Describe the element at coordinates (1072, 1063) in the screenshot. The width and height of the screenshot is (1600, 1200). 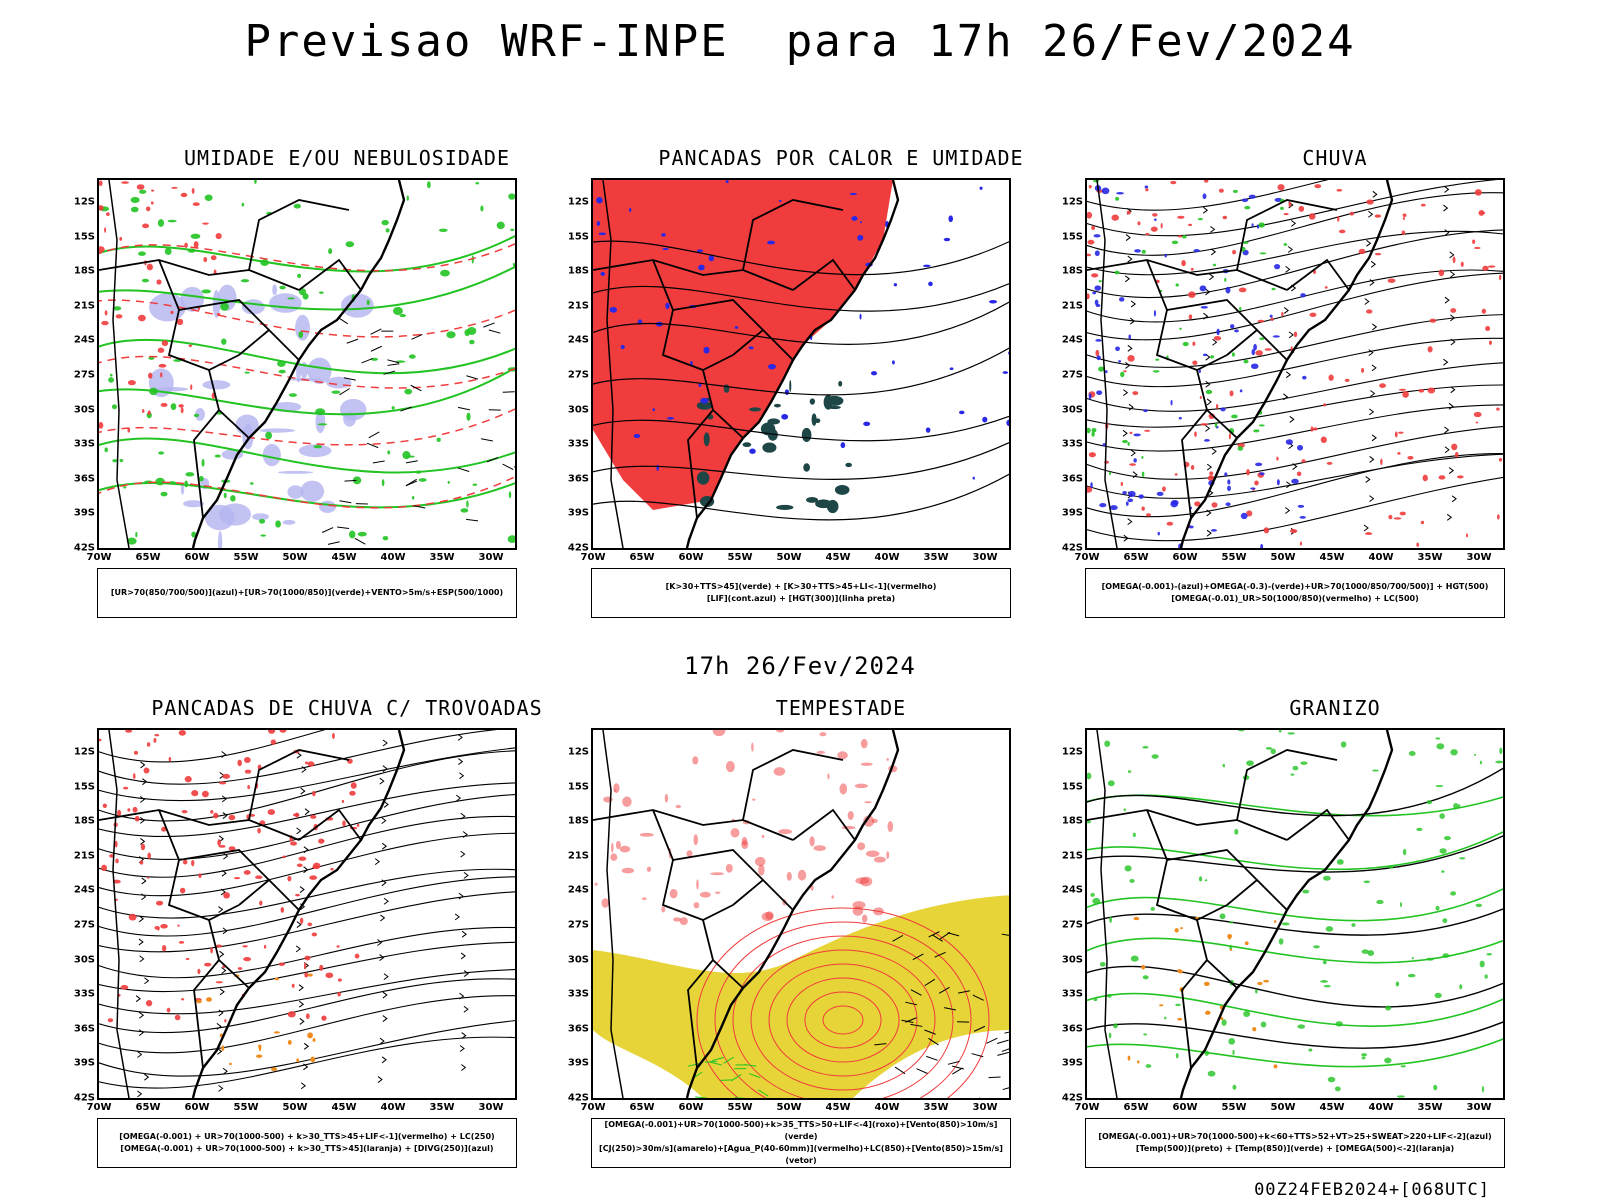
I see `lat-tick-label: 39S` at that location.